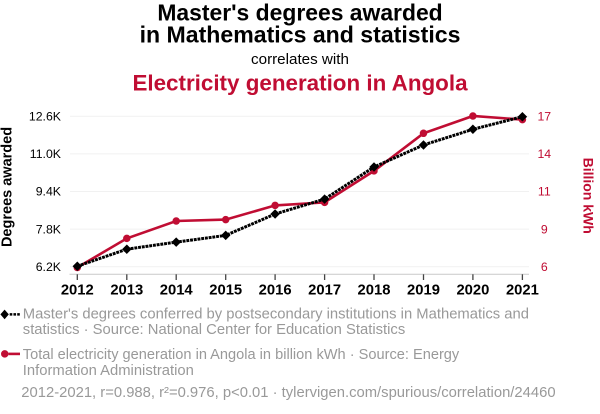  Describe the element at coordinates (300, 59) in the screenshot. I see `svg-text: correlates with` at that location.